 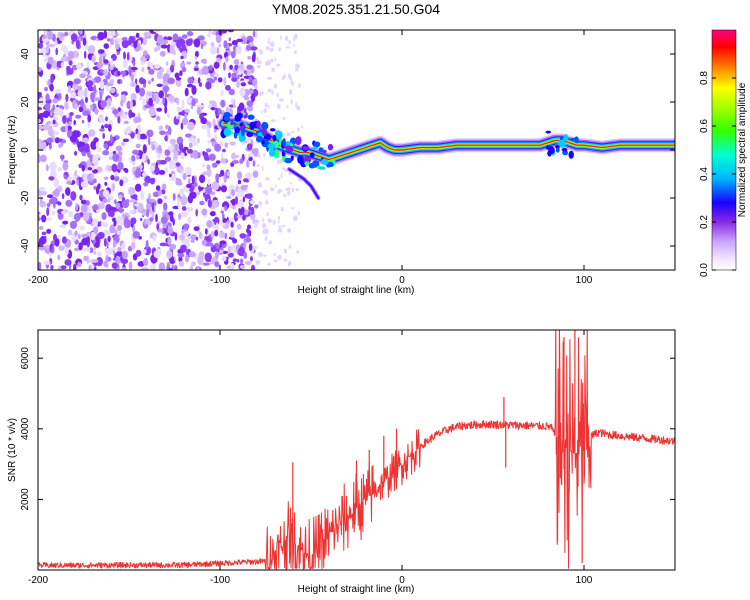 I want to click on x-tick-label: 100, so click(x=584, y=280).